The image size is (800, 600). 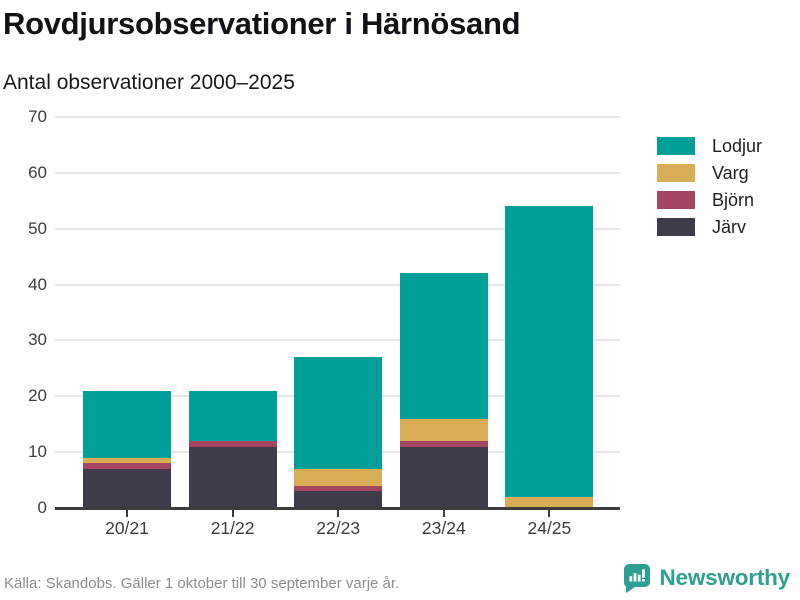 I want to click on x-tick-label-21-22: 21/22, so click(x=232, y=528).